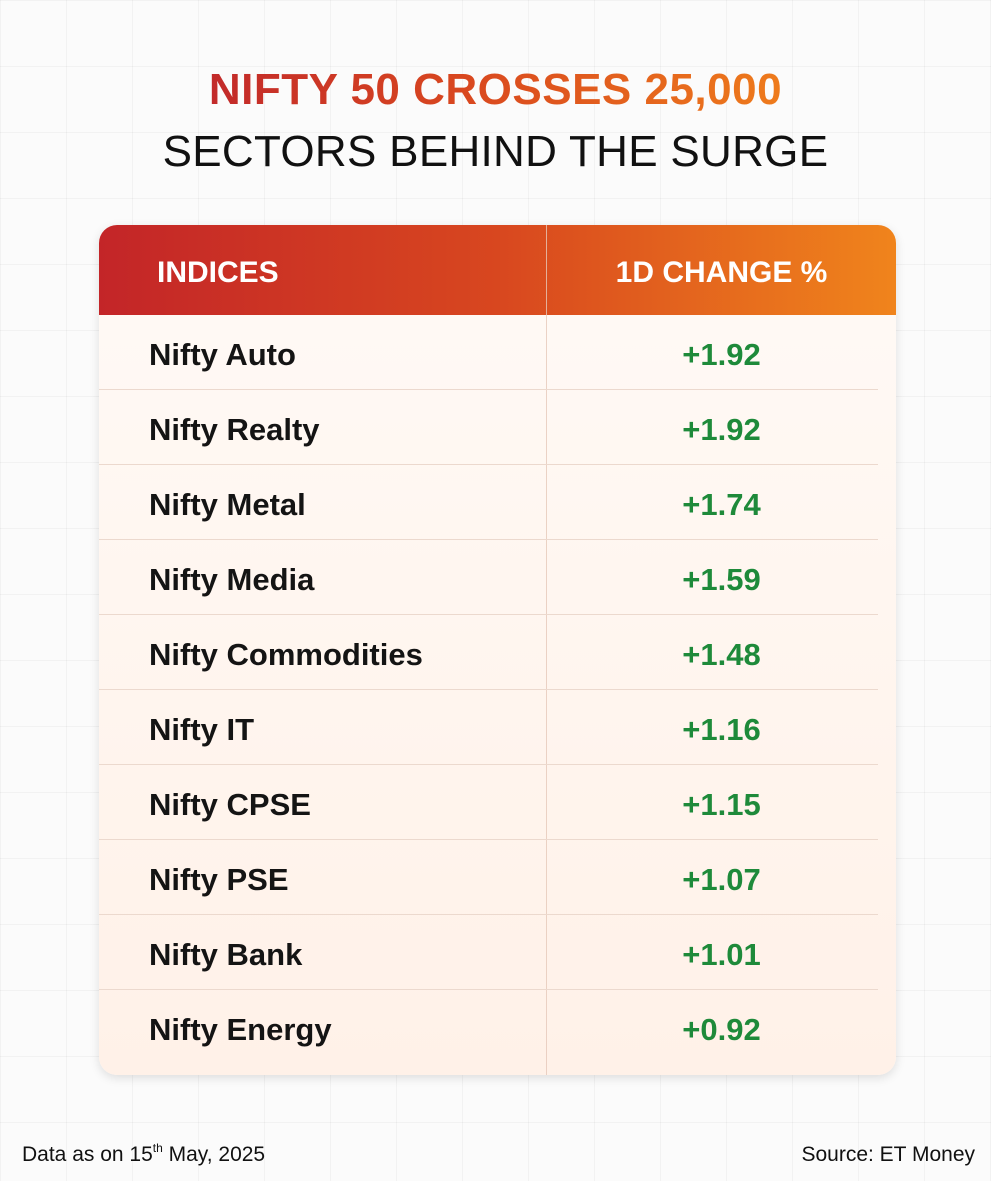  Describe the element at coordinates (721, 729) in the screenshot. I see `change-value-cell: +1.16` at that location.